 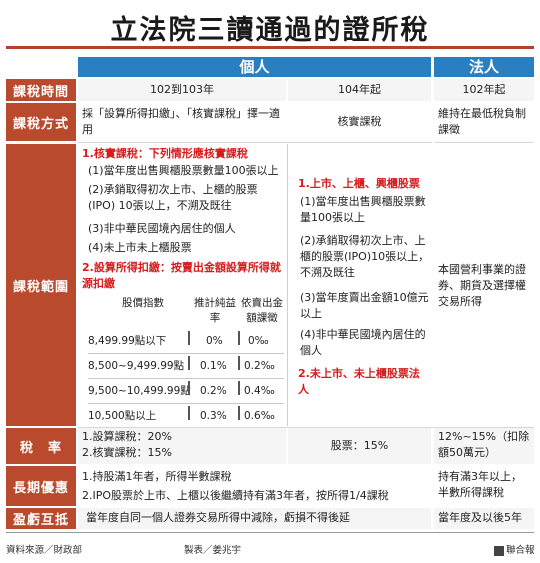 What do you see at coordinates (213, 391) in the screenshot?
I see `table-cell-margin: 0.2%` at bounding box center [213, 391].